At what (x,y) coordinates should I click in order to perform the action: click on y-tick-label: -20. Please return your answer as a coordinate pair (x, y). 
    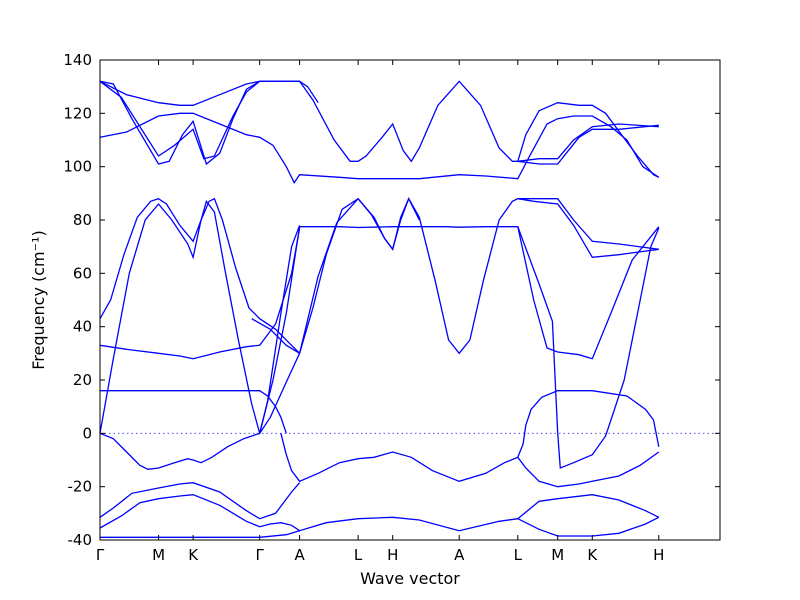
    Looking at the image, I should click on (80, 487).